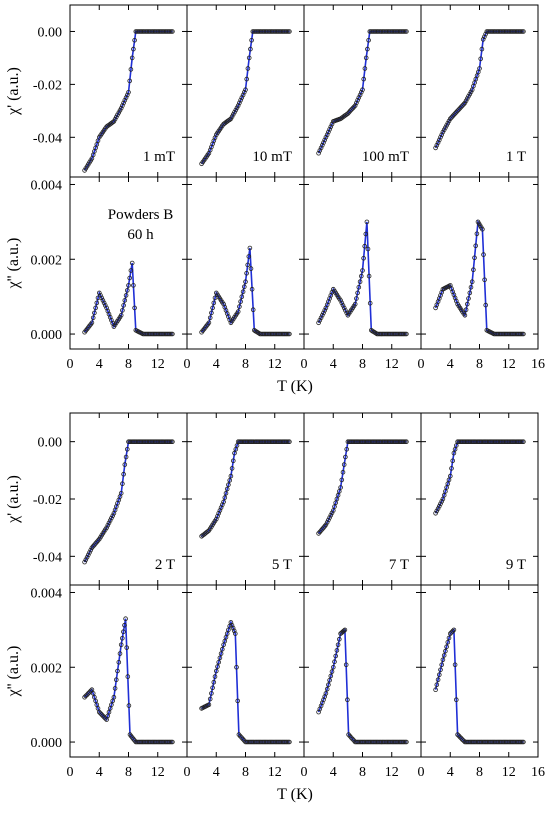  I want to click on field-label: 1 T, so click(516, 157).